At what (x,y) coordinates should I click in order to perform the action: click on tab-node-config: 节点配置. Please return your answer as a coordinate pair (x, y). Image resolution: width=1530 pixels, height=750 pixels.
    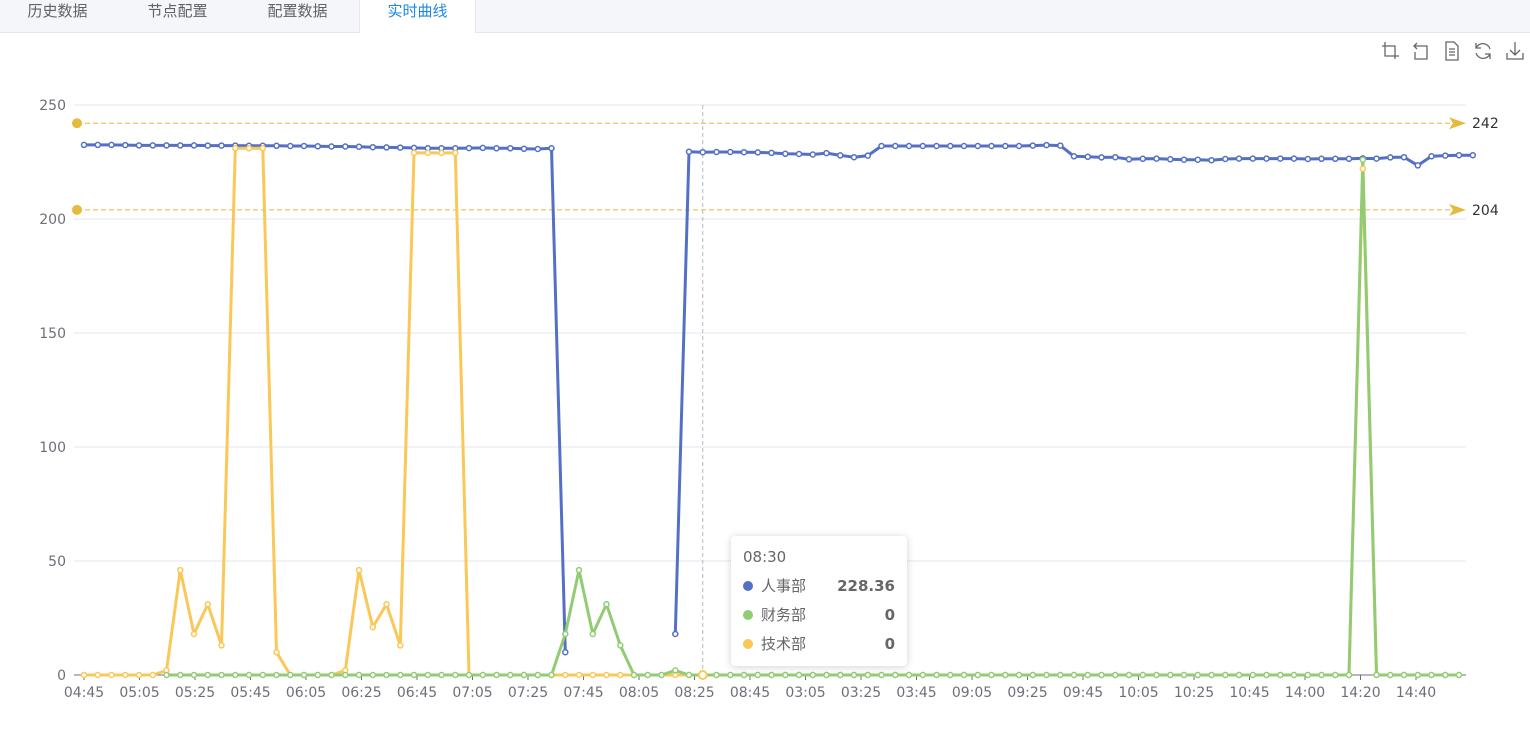
    Looking at the image, I should click on (177, 11).